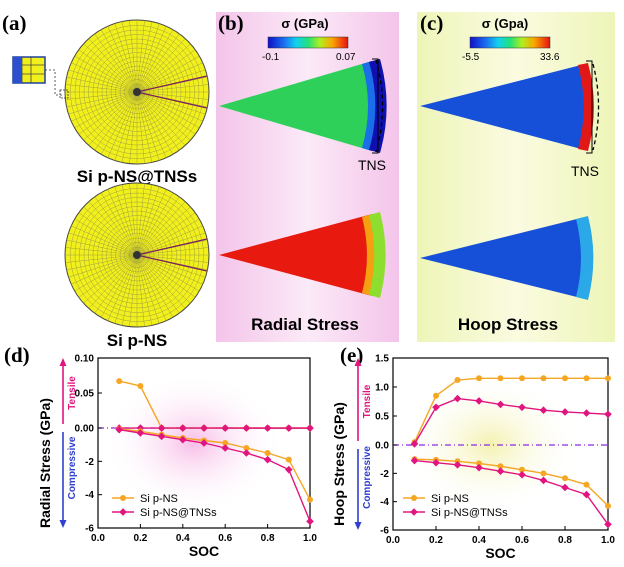 The height and width of the screenshot is (567, 624). Describe the element at coordinates (98, 538) in the screenshot. I see `x-tick-label: 0.0` at that location.